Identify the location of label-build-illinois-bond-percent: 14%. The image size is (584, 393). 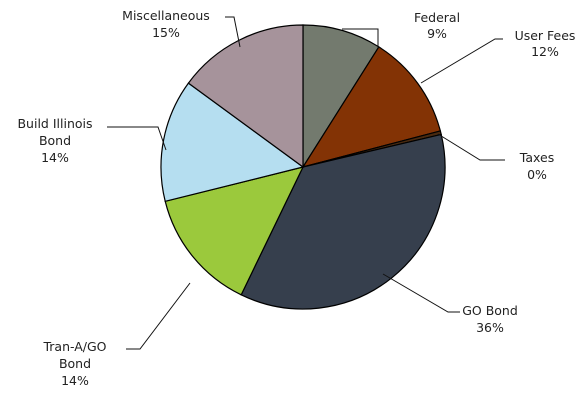
(55, 157).